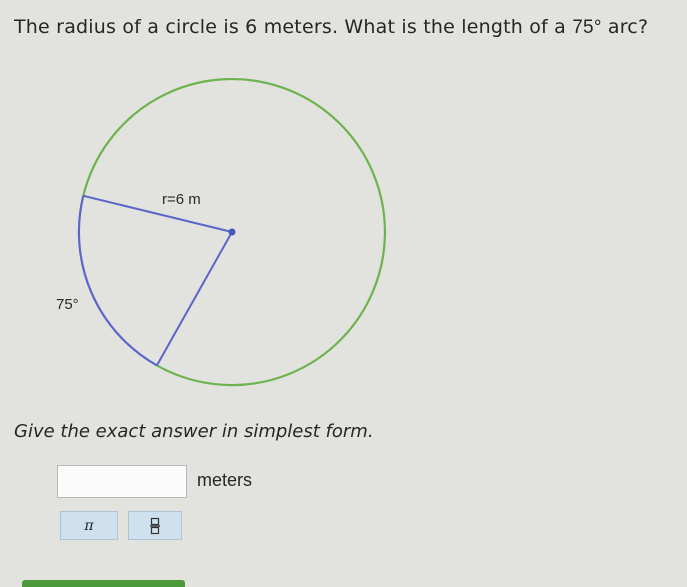  I want to click on pi-button: π, so click(89, 525).